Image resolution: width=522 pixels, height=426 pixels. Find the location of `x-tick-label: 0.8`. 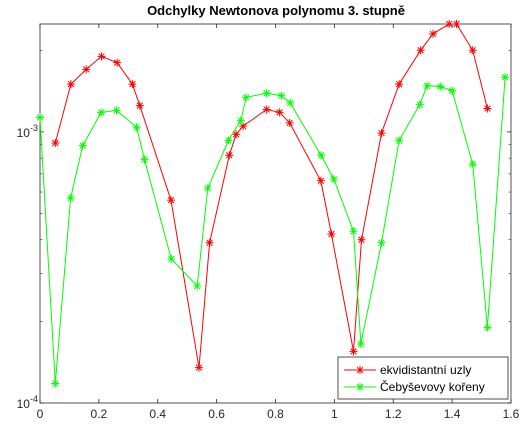

x-tick-label: 0.8 is located at coordinates (275, 414).